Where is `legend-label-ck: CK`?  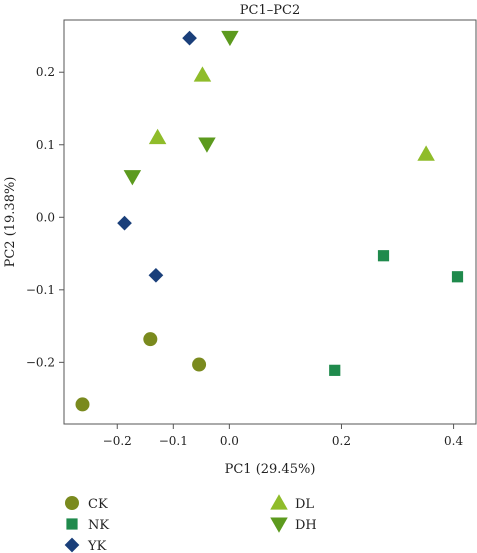
legend-label-ck: CK is located at coordinates (98, 504).